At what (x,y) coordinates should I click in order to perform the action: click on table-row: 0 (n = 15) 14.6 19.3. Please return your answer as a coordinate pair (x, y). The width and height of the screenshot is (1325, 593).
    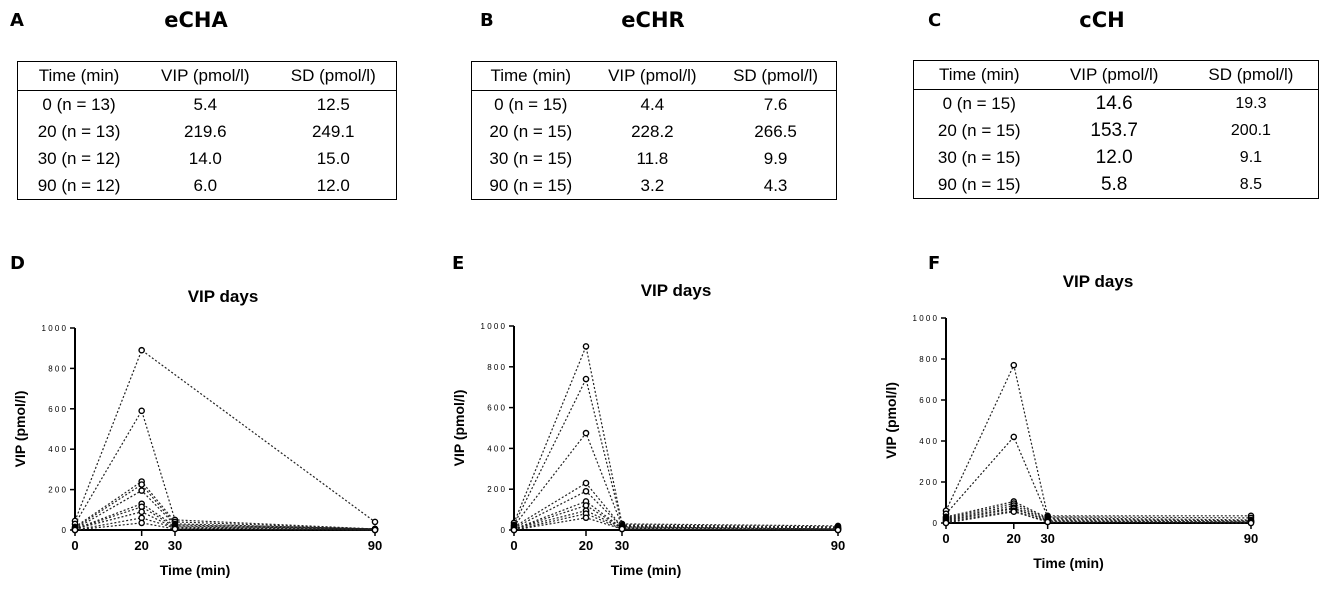
    Looking at the image, I should click on (1116, 104).